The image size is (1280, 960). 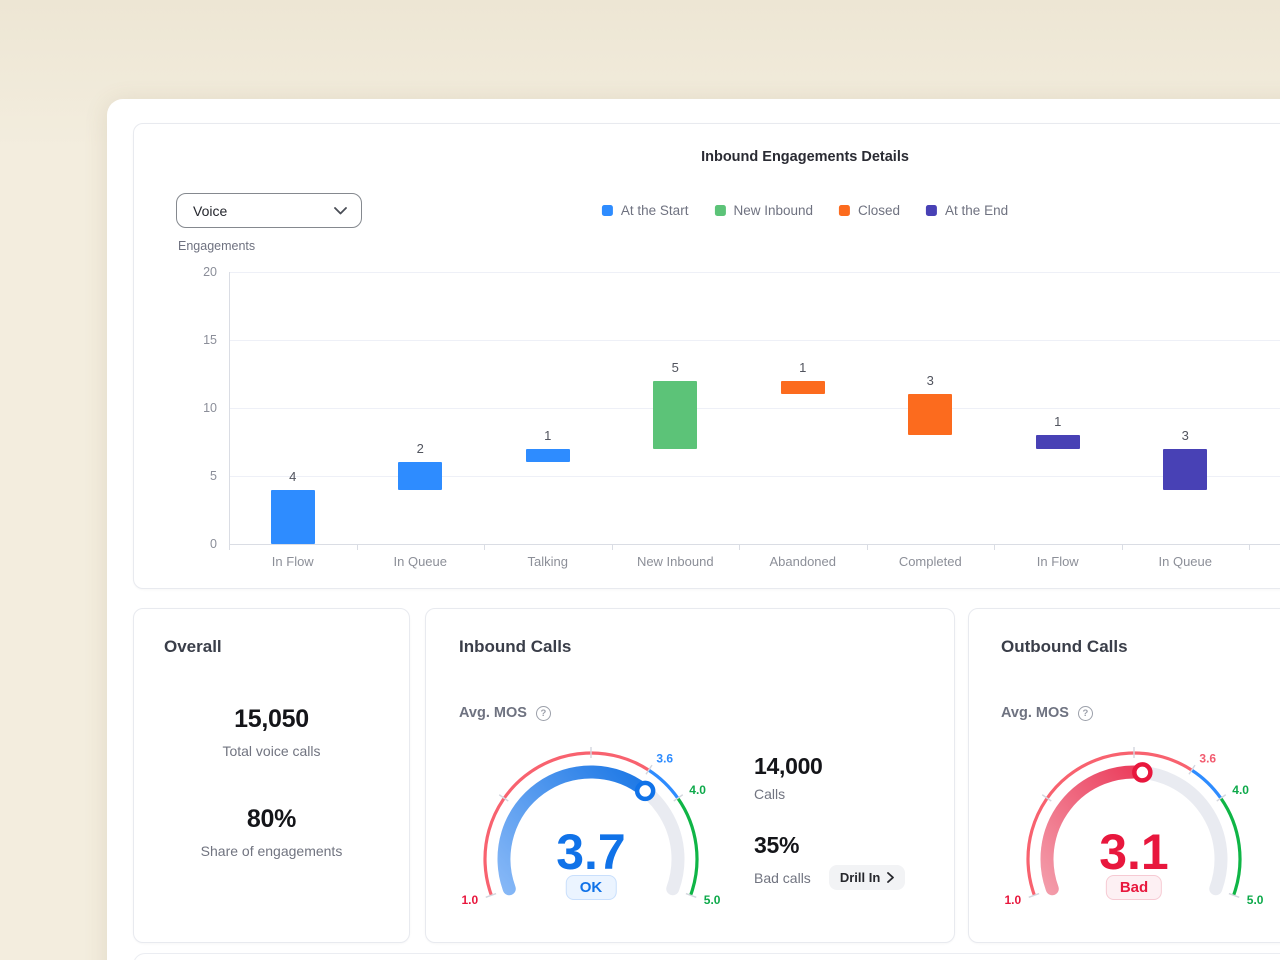 What do you see at coordinates (210, 408) in the screenshot?
I see `y-axis-tick-label: 10` at bounding box center [210, 408].